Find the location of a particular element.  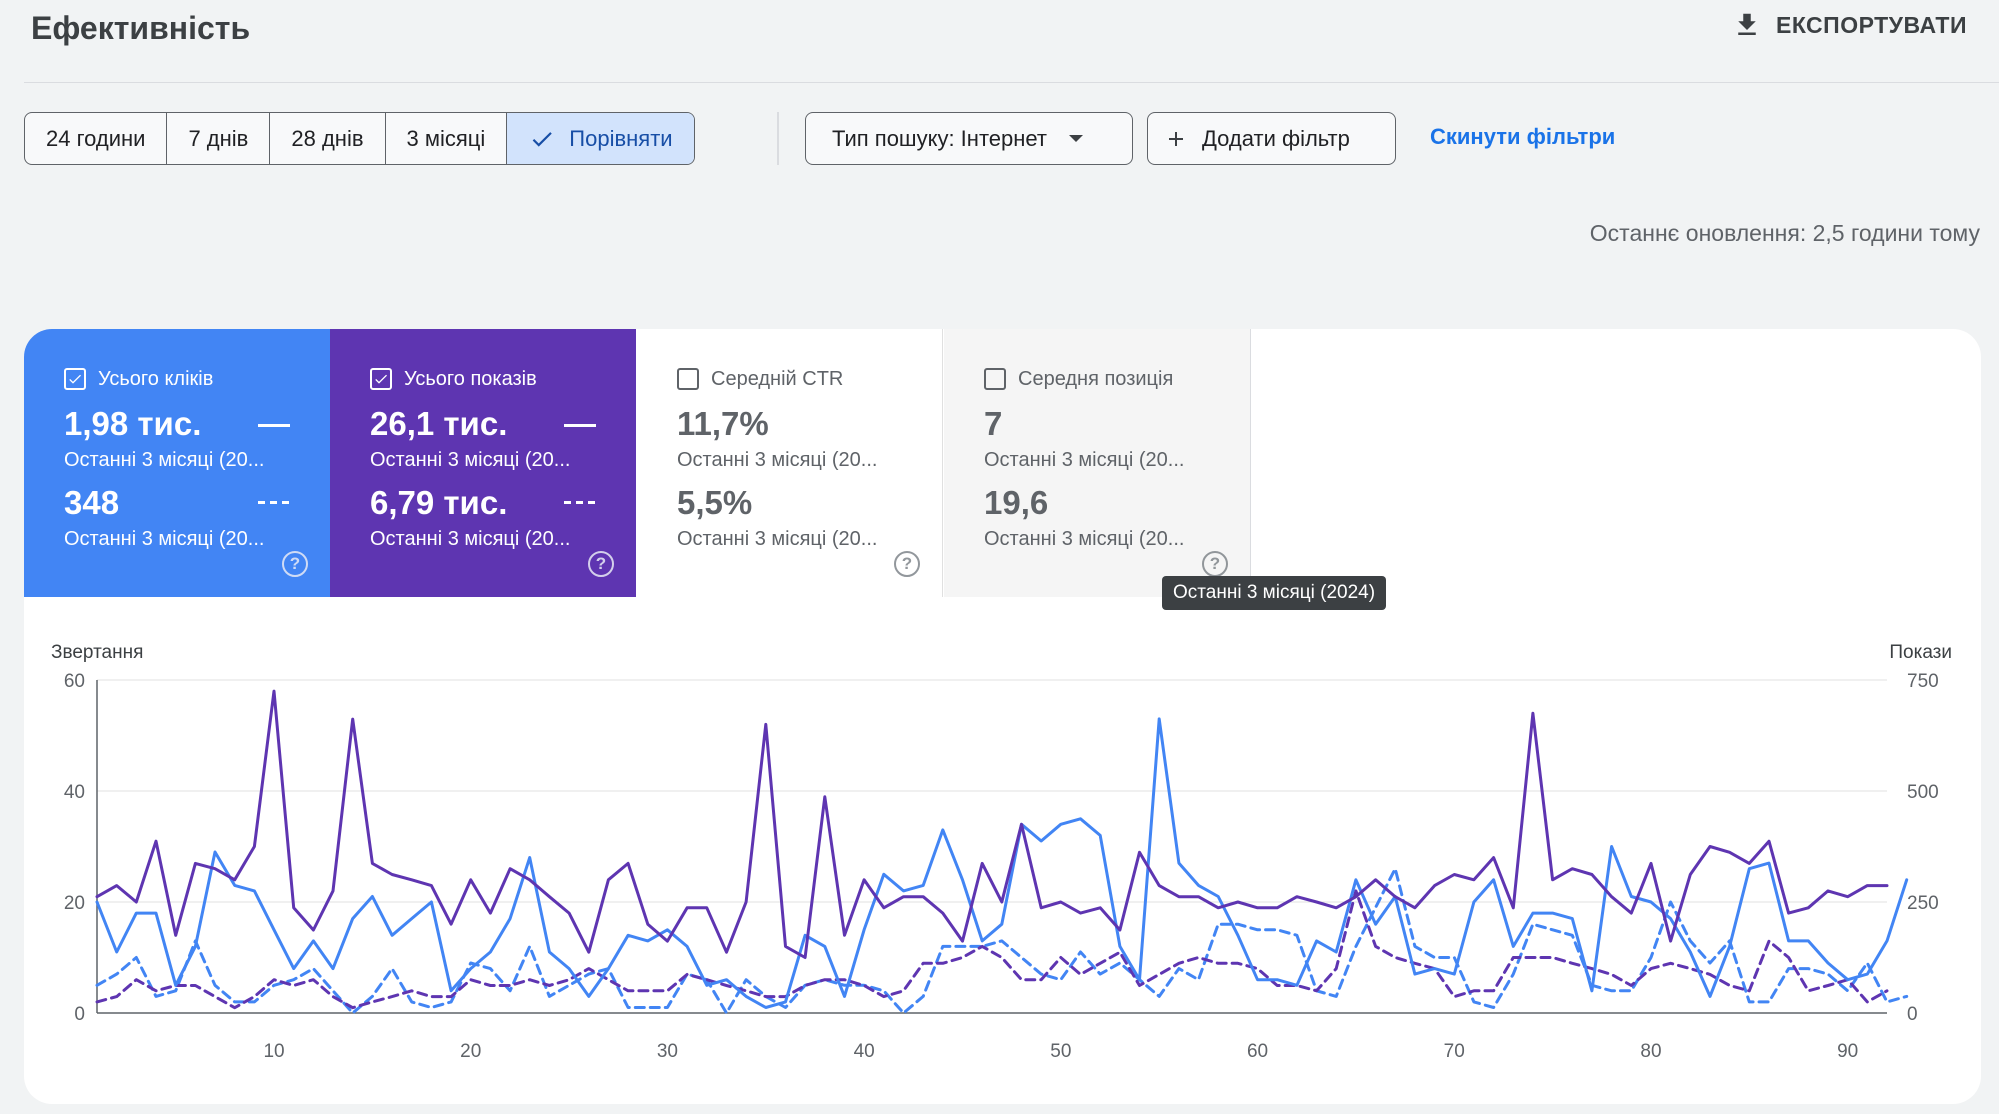

metric-value-previous: 19,6 is located at coordinates (1016, 502).